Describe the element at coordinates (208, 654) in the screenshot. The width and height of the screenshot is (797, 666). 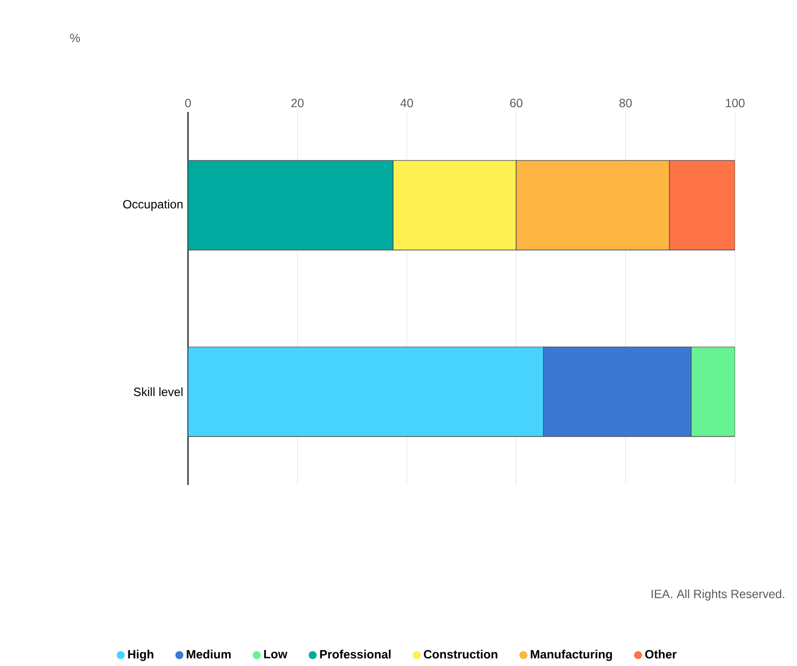
I see `legend-label: Medium` at that location.